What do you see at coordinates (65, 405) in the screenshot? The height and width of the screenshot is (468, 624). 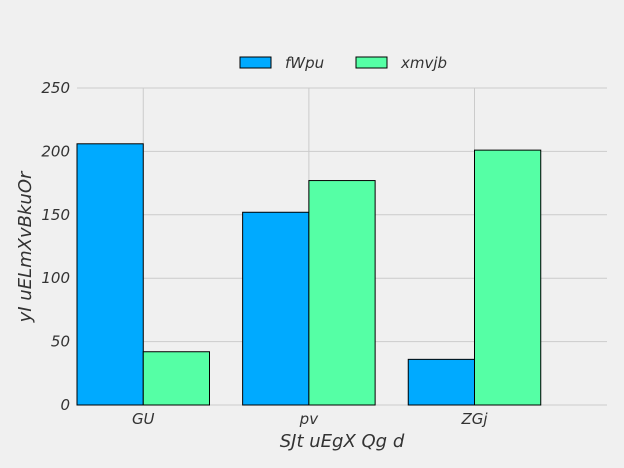 I see `y-tick-label: 0` at bounding box center [65, 405].